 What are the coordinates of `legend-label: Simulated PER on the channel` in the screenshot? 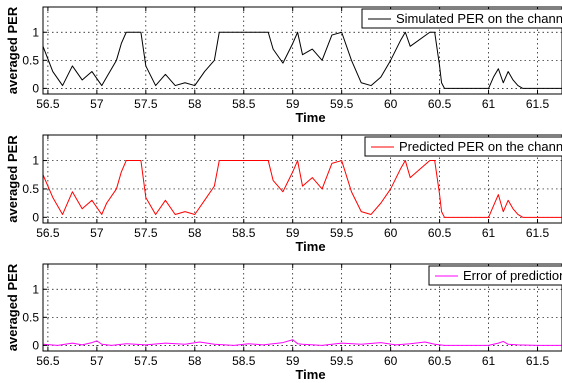 It's located at (479, 18).